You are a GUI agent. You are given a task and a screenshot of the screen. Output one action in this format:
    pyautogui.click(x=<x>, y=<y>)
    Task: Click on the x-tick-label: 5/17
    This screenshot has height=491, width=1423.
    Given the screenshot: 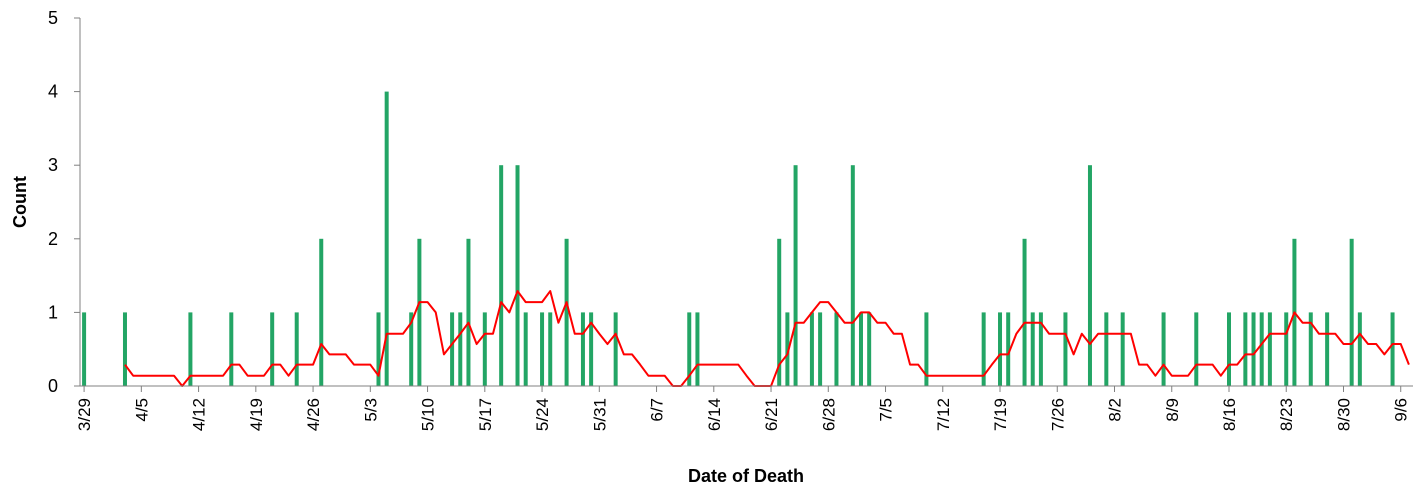 What is the action you would take?
    pyautogui.click(x=485, y=414)
    